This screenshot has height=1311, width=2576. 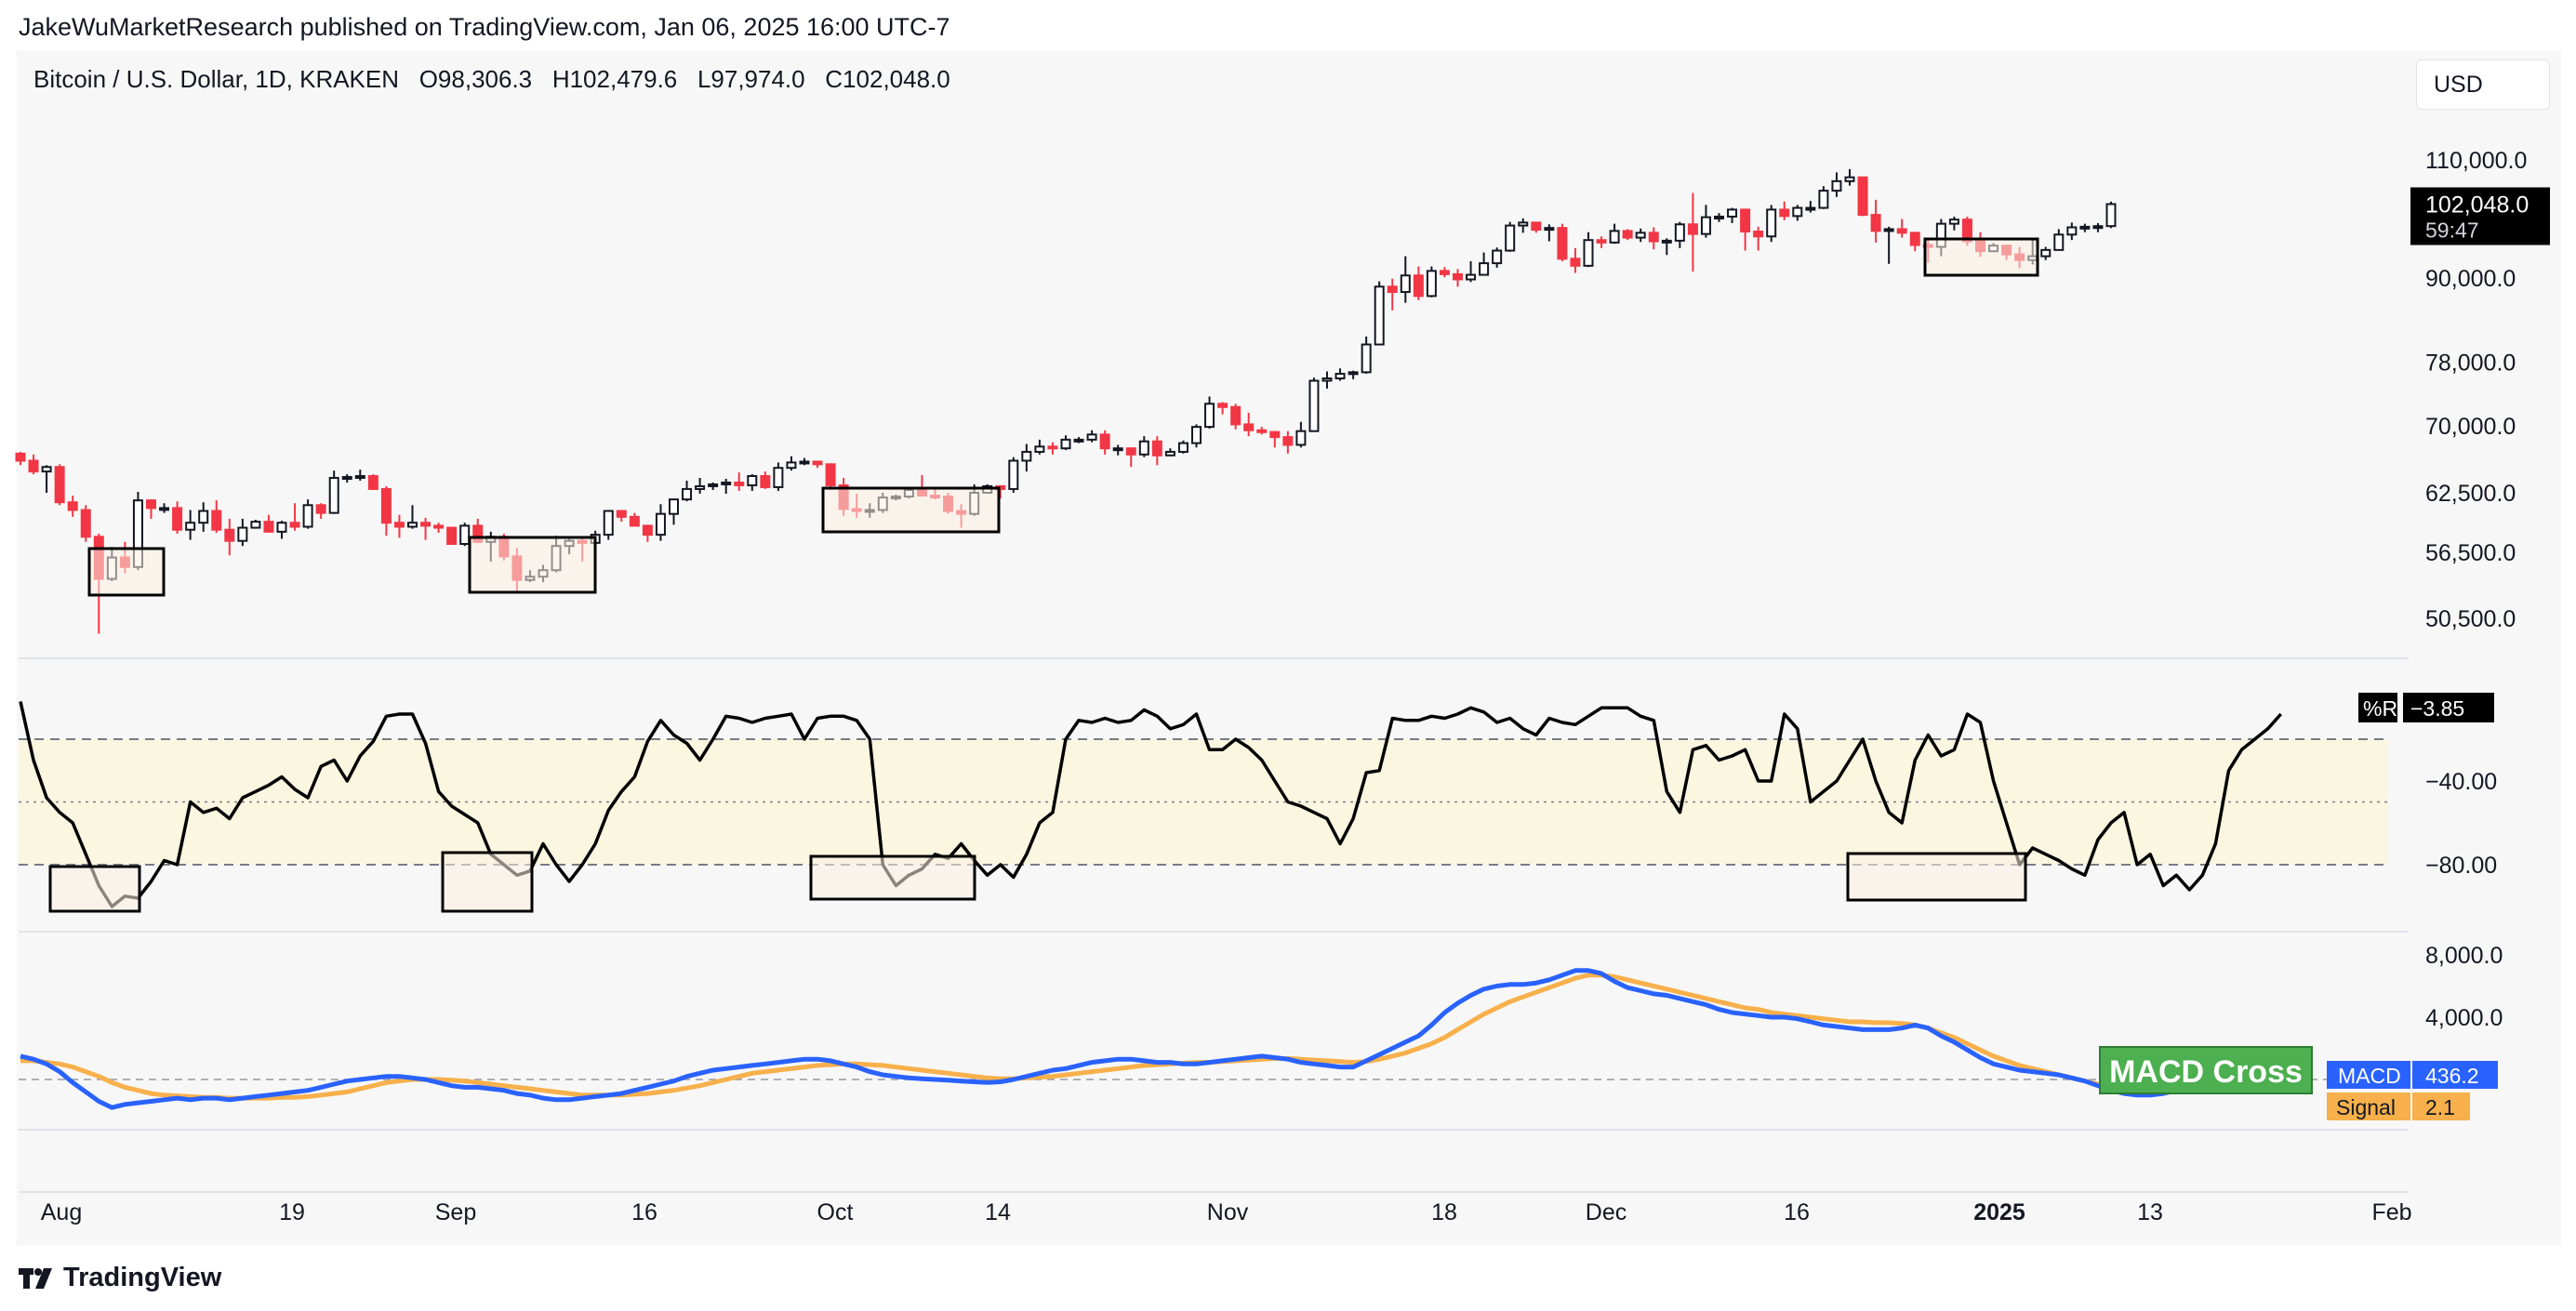 I want to click on time-axis-label: Oct, so click(x=835, y=1212).